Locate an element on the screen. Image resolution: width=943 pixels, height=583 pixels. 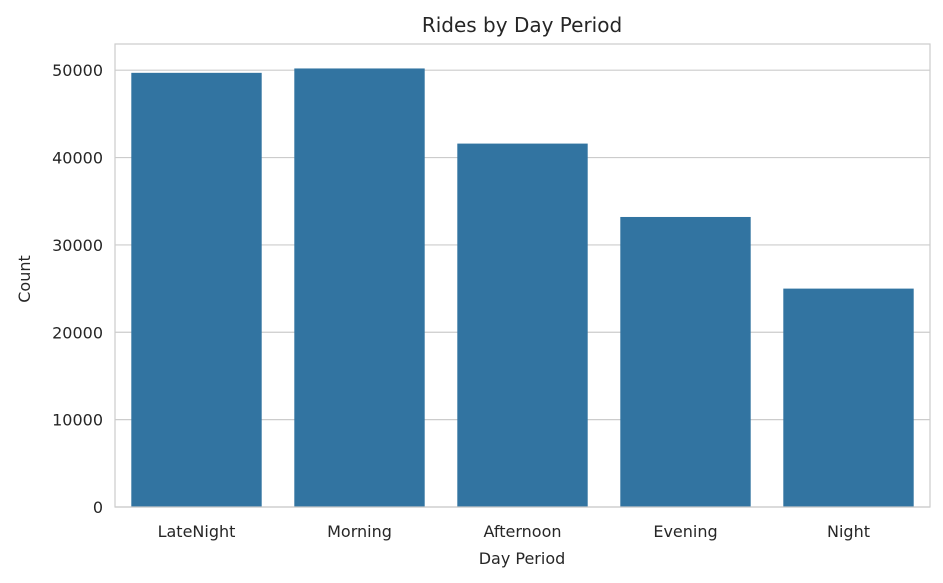
x-tick-label: Morning is located at coordinates (359, 531).